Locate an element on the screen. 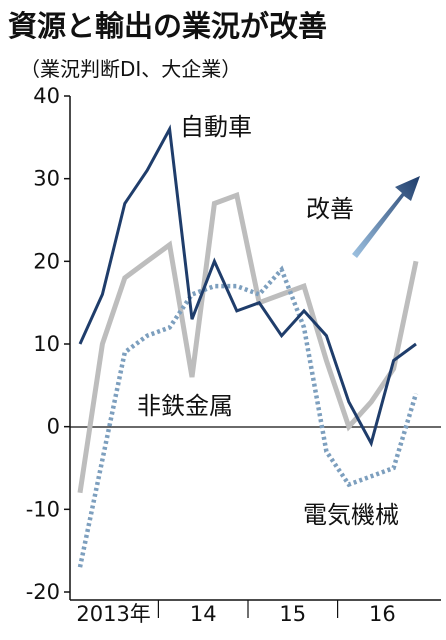  chart-subtitle: （業況判断DI、大企業） is located at coordinates (130, 69).